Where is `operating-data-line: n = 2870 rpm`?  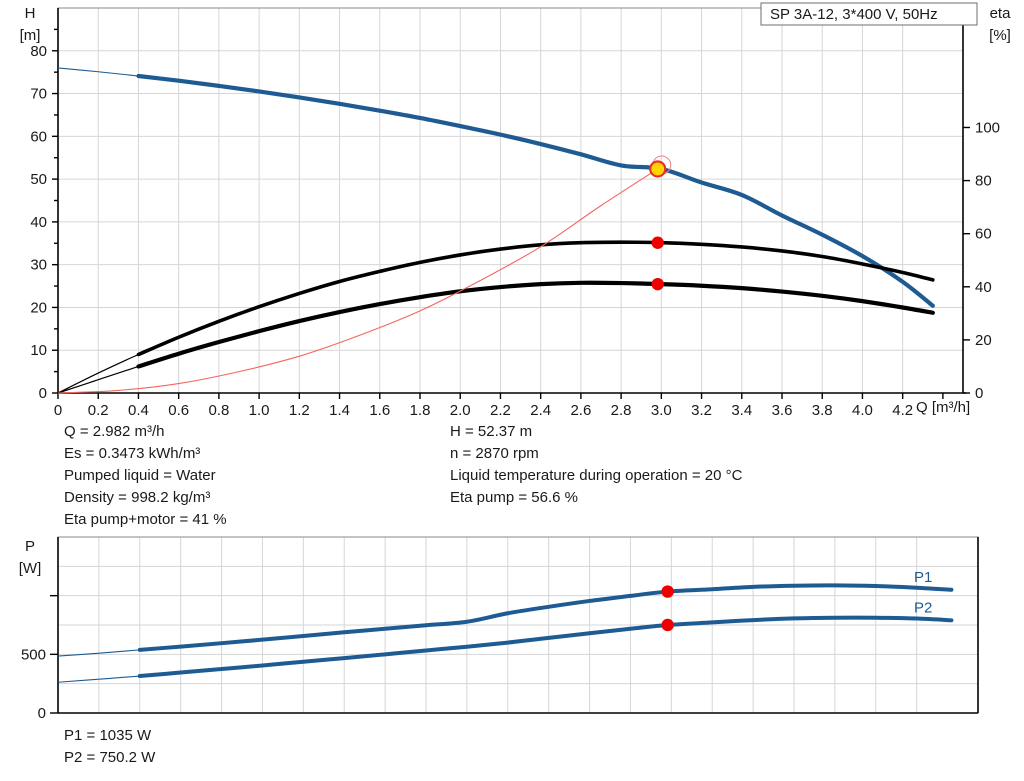 operating-data-line: n = 2870 rpm is located at coordinates (494, 453).